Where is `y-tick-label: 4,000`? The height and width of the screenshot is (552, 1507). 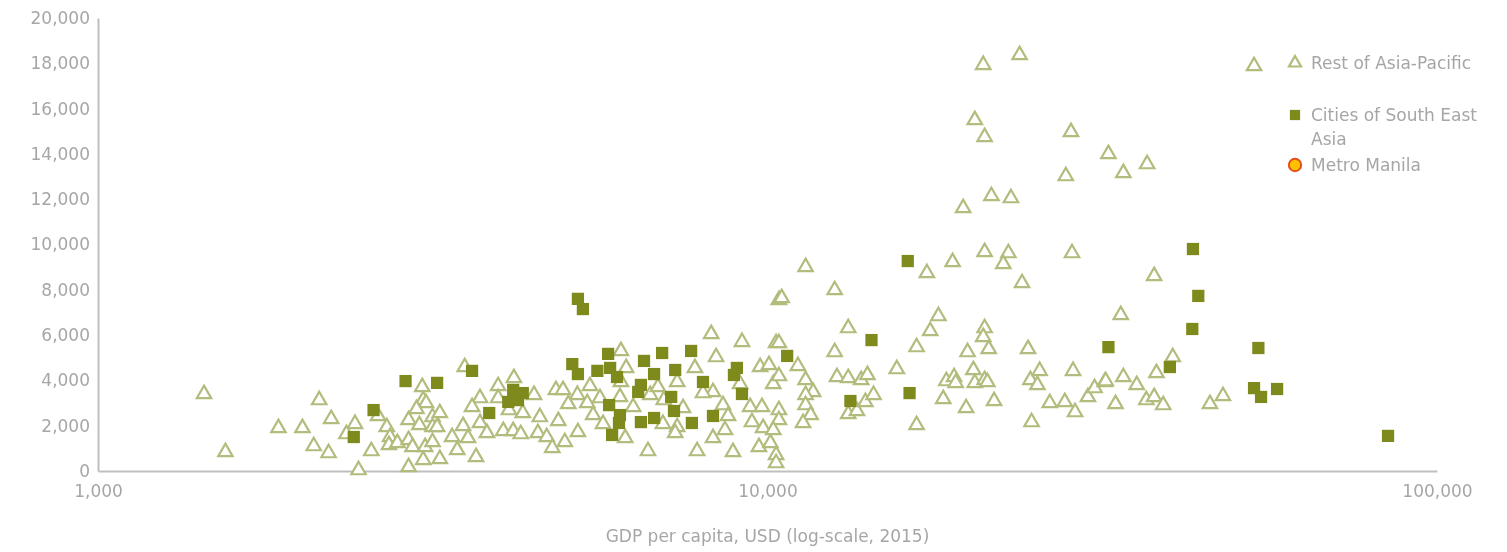
y-tick-label: 4,000 is located at coordinates (65, 380).